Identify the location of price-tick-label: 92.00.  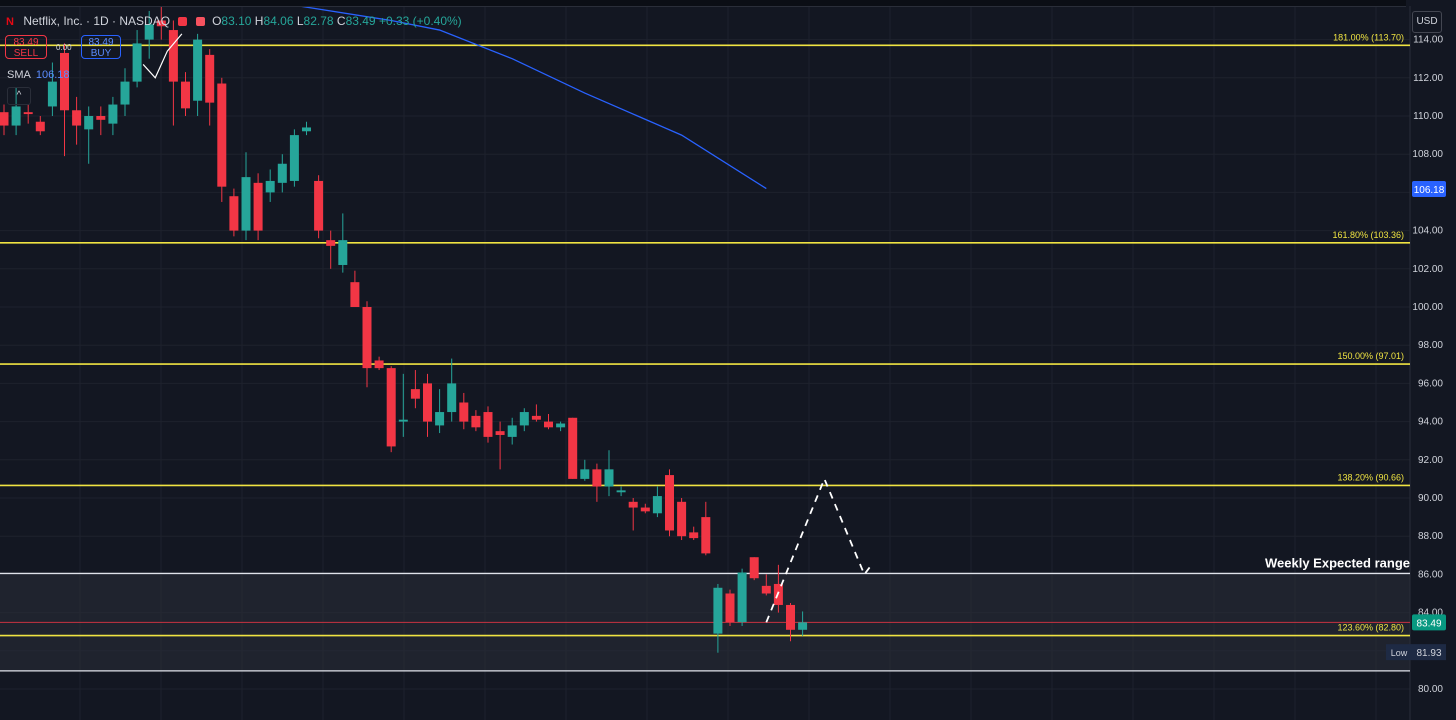
(1430, 460).